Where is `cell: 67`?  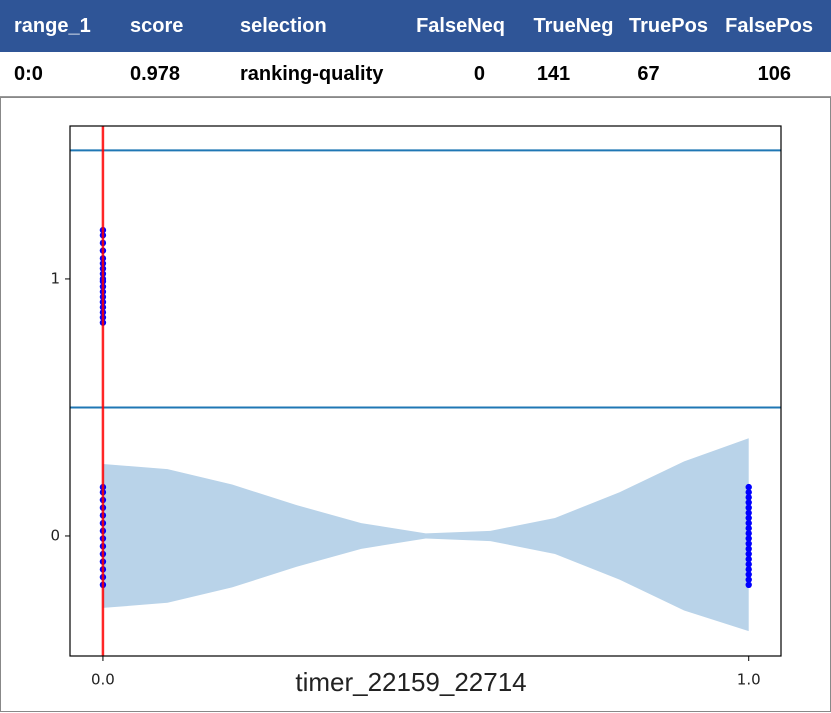 cell: 67 is located at coordinates (668, 74).